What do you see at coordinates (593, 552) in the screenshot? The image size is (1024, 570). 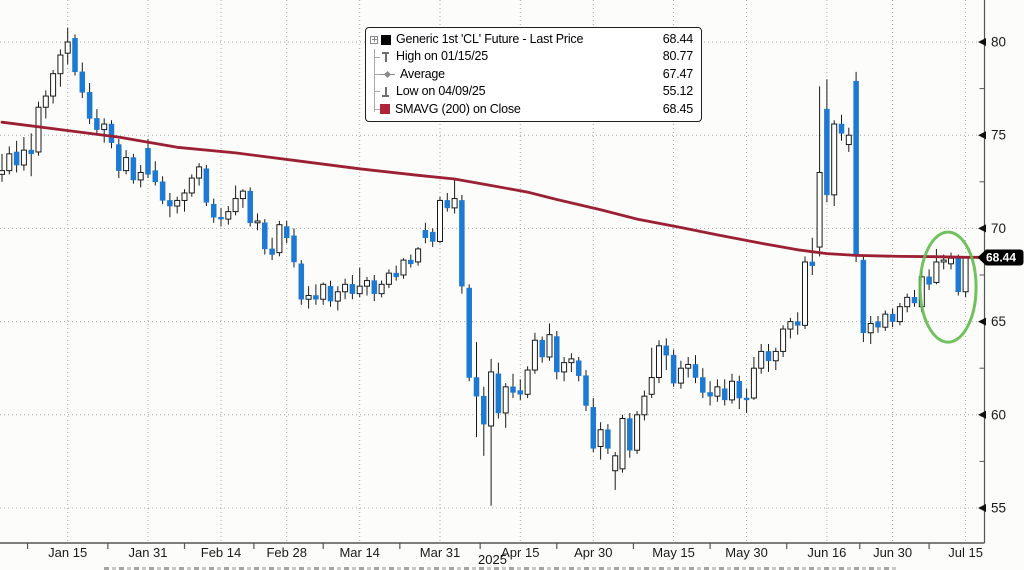 I see `x-tick-label: Apr 30` at bounding box center [593, 552].